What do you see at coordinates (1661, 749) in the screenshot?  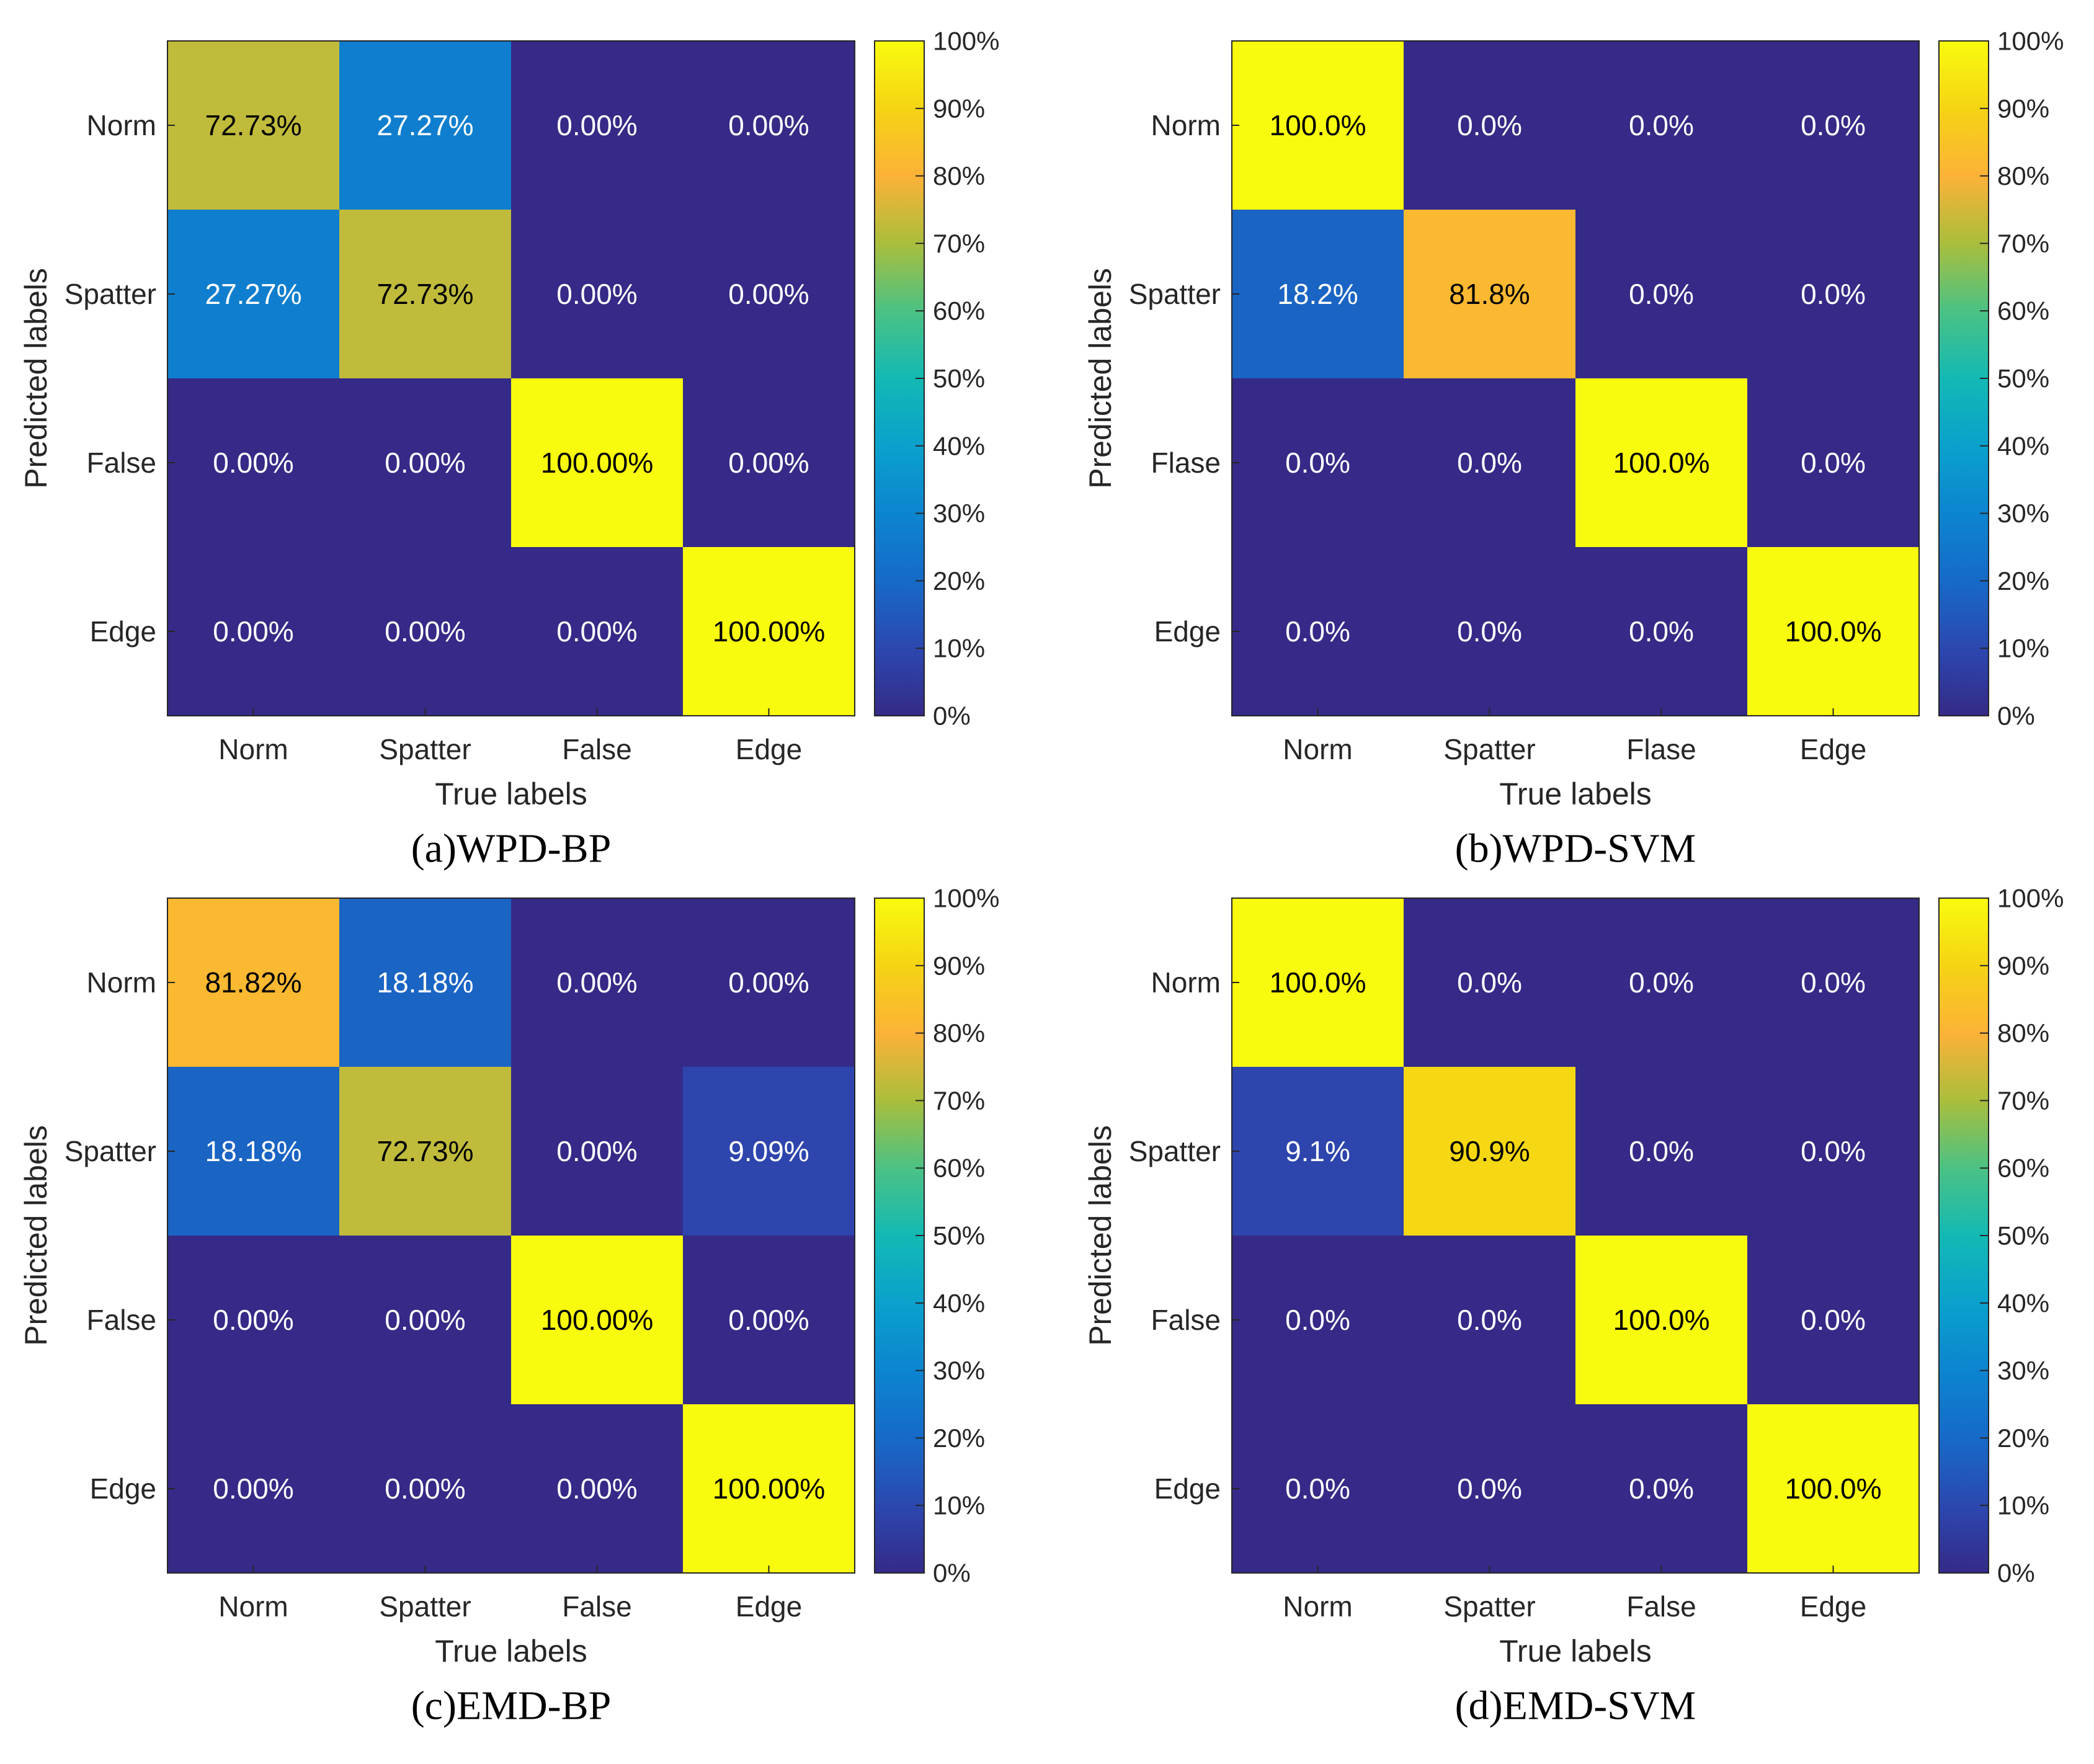 I see `x-tick-label: Flase` at bounding box center [1661, 749].